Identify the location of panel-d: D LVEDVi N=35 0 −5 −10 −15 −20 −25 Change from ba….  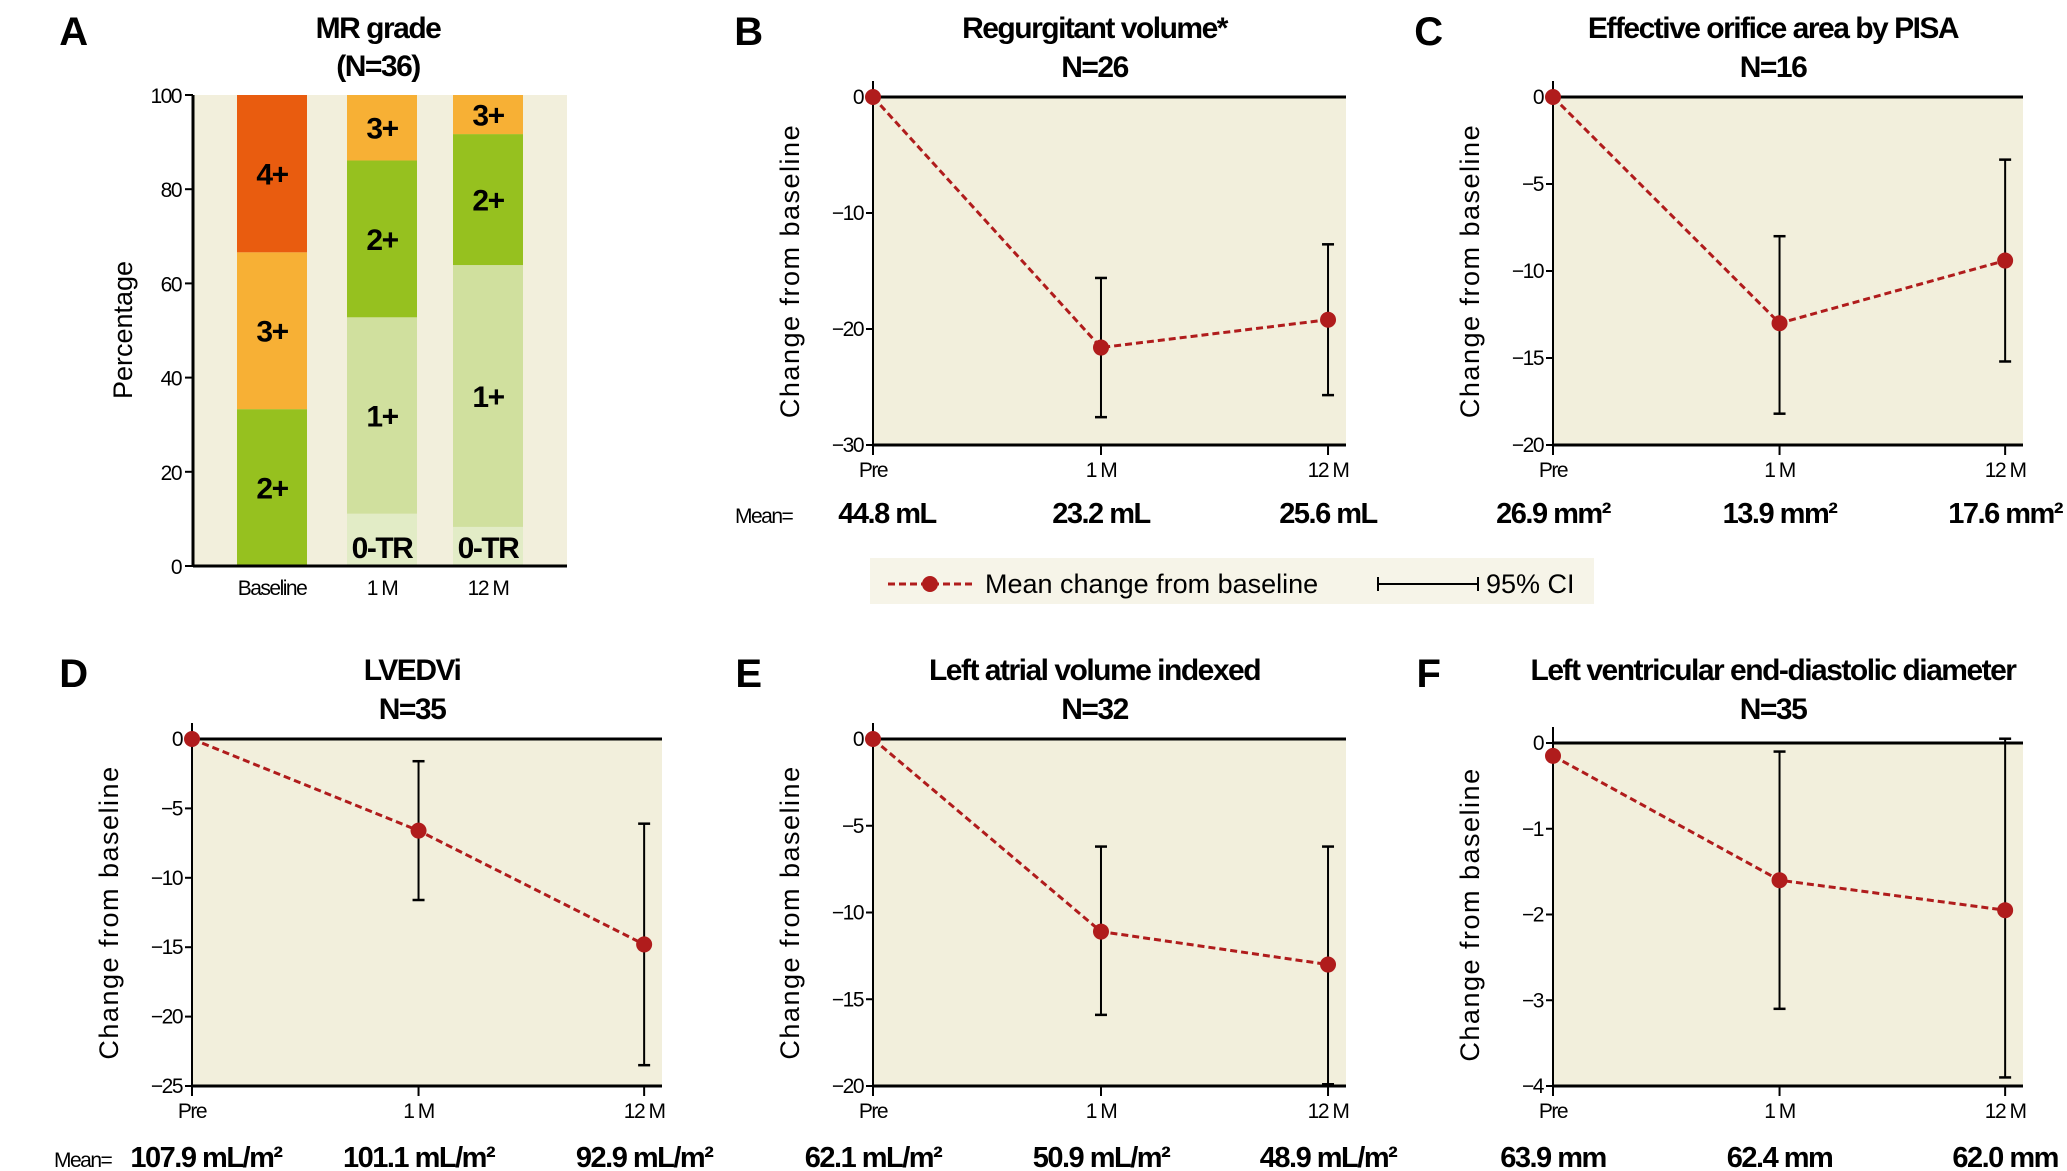
(385, 911).